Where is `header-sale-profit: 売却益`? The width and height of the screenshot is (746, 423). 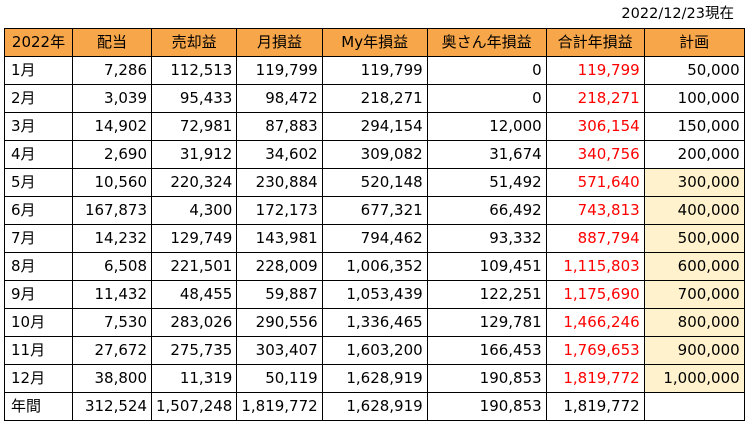 header-sale-profit: 売却益 is located at coordinates (194, 42).